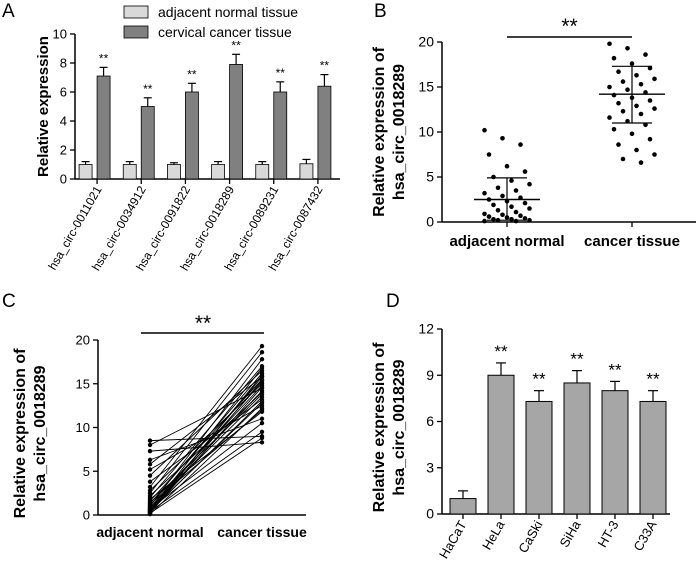 The width and height of the screenshot is (700, 563). Describe the element at coordinates (569, 26) in the screenshot. I see `b-significance-label: **` at that location.